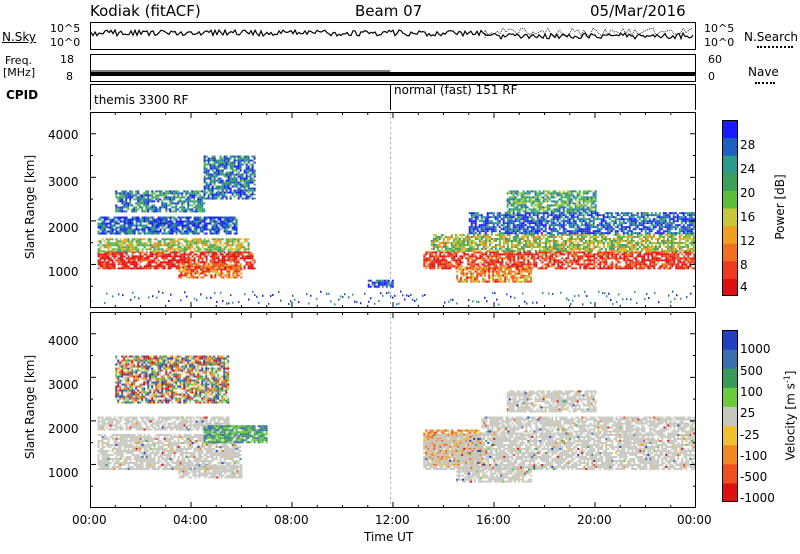 The height and width of the screenshot is (554, 800). What do you see at coordinates (65, 28) in the screenshot?
I see `nsky-tick-top: 10^5` at bounding box center [65, 28].